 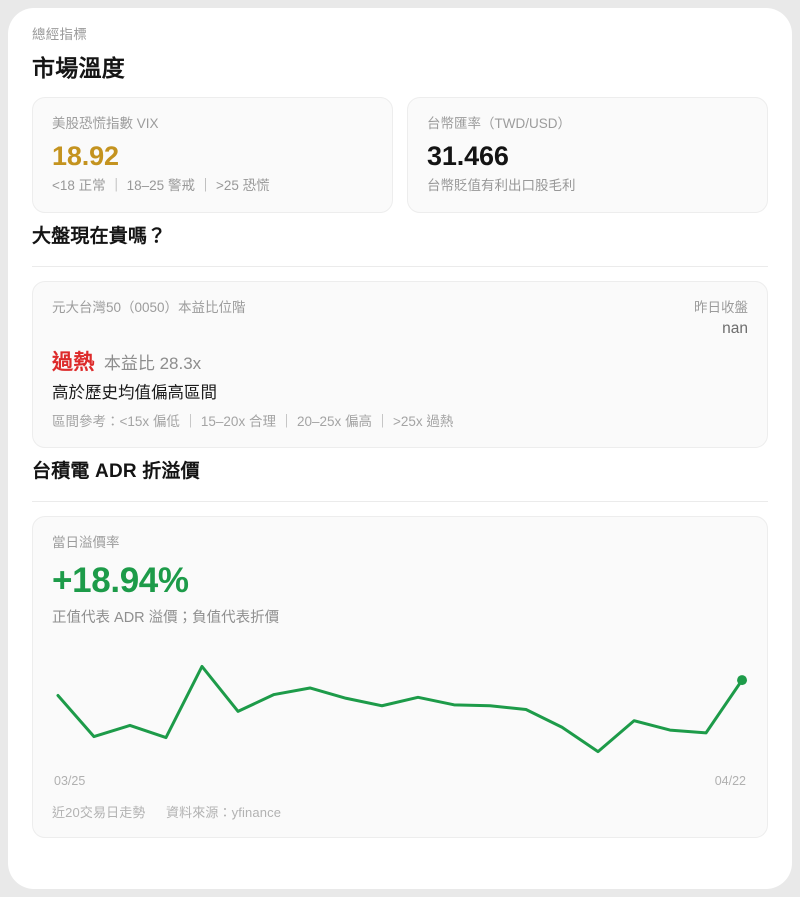 I want to click on valuation-divider, so click(x=400, y=266).